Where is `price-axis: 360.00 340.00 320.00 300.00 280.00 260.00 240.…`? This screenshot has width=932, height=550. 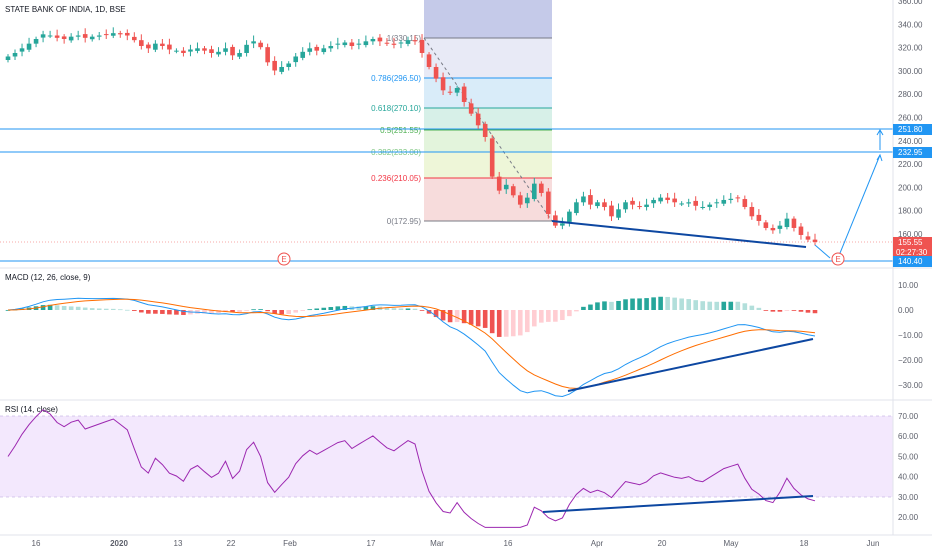
price-axis: 360.00 340.00 320.00 300.00 280.00 260.00 240.… is located at coordinates (910, 119).